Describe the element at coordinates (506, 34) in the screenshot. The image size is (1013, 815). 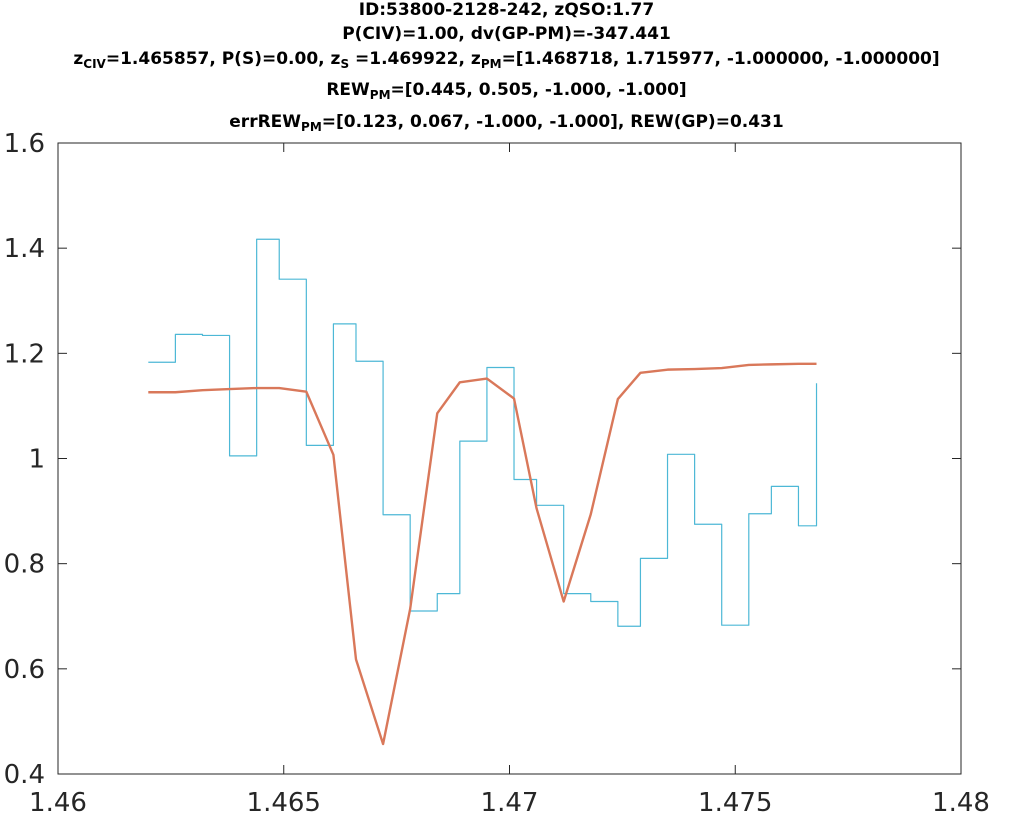
I see `title-line-2: P(CIV)=1.00, dv(GP-PM)=-347.441` at that location.